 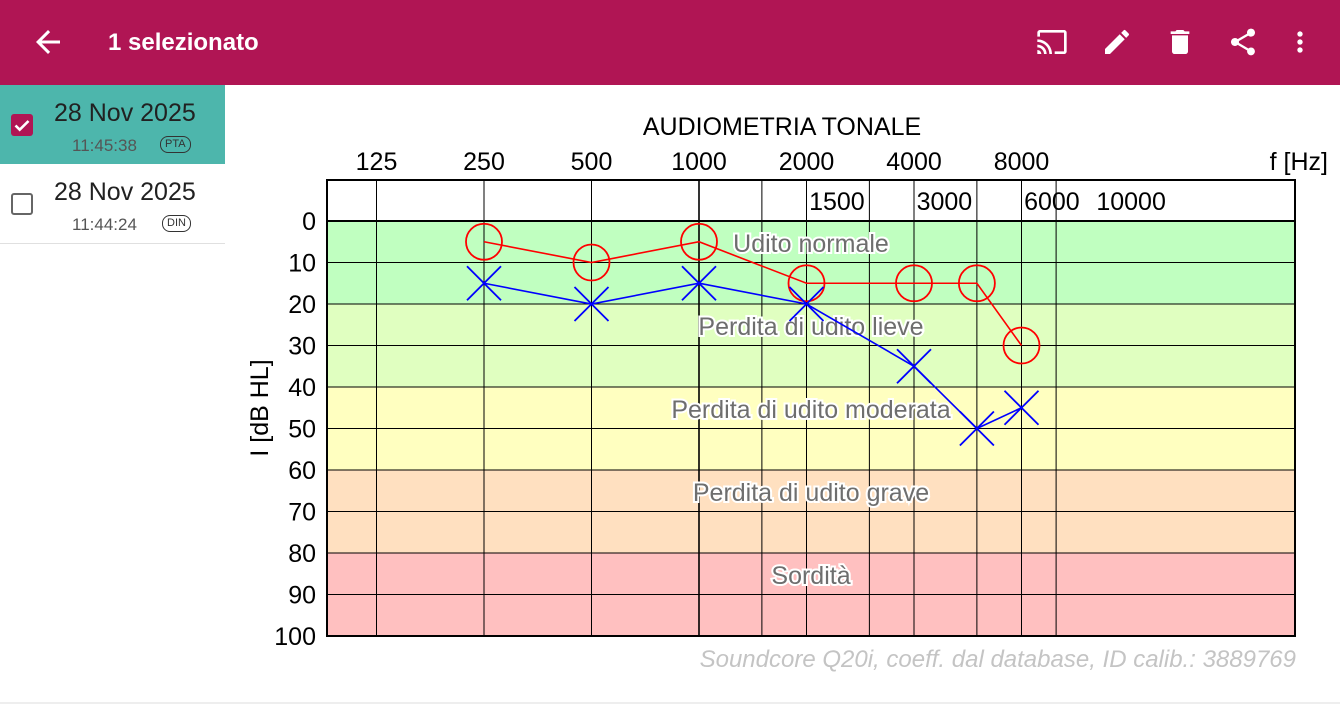 What do you see at coordinates (22, 125) in the screenshot?
I see `checkbox-checked-icon` at bounding box center [22, 125].